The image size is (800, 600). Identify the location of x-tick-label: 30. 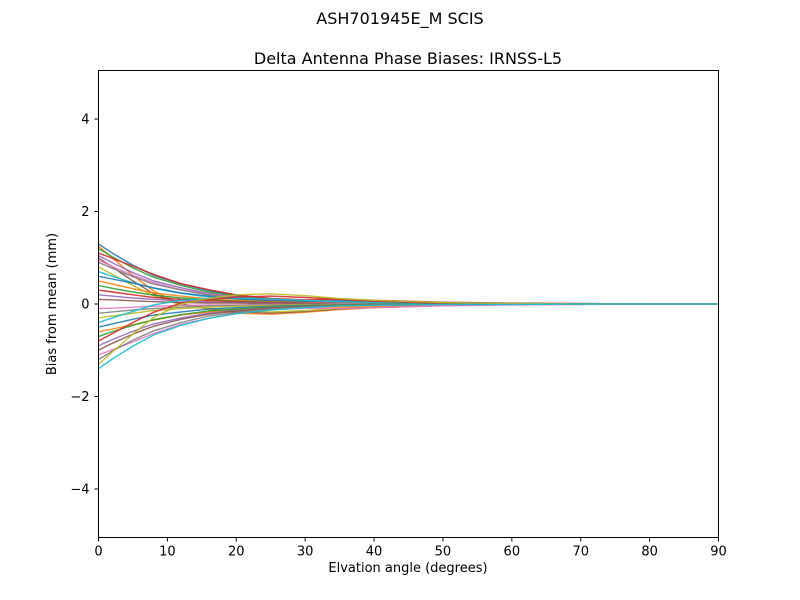
(305, 552).